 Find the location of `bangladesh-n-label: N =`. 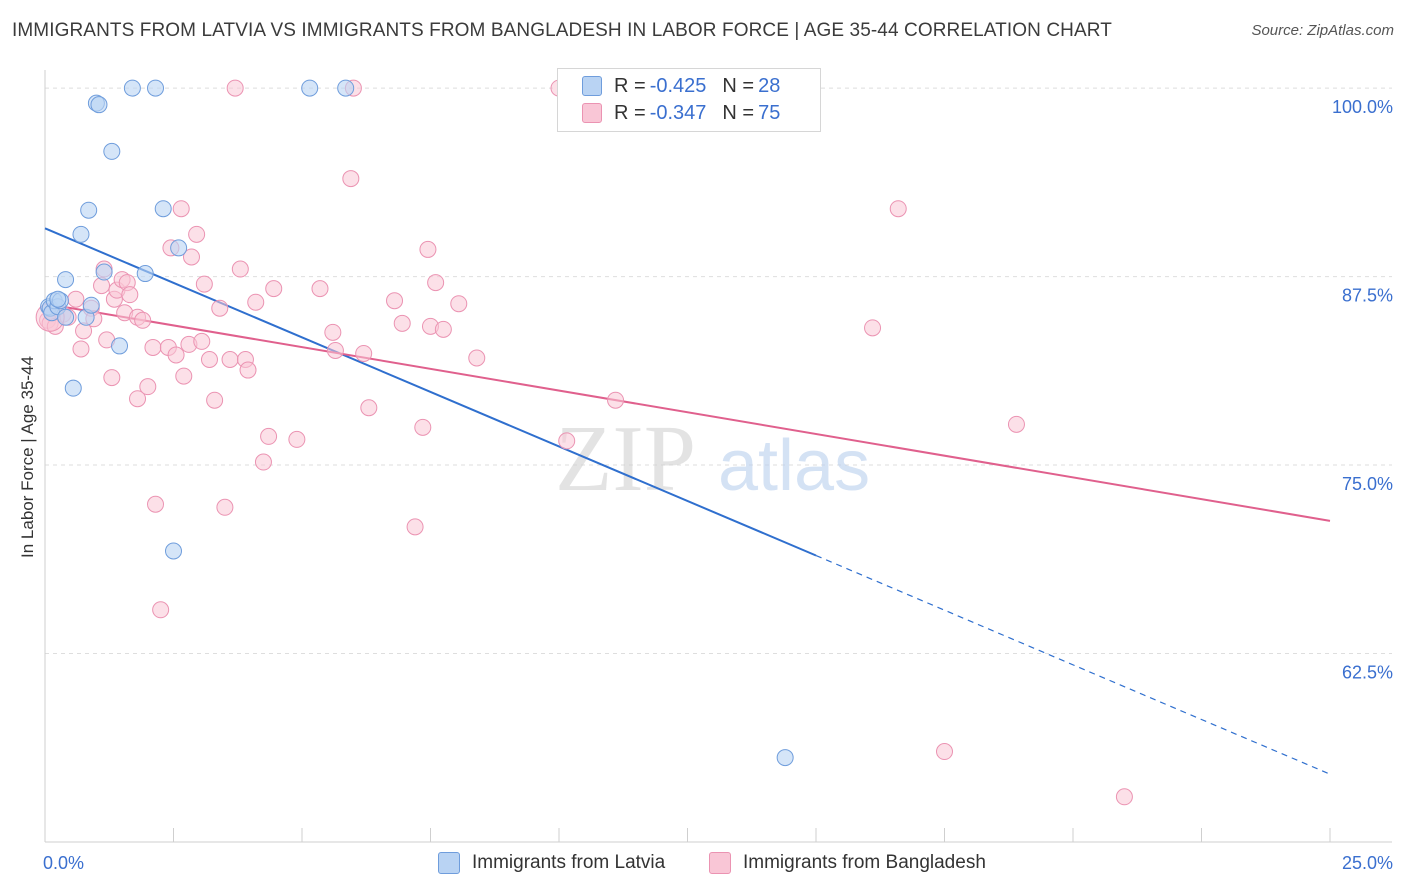

bangladesh-n-label: N = is located at coordinates (738, 112).